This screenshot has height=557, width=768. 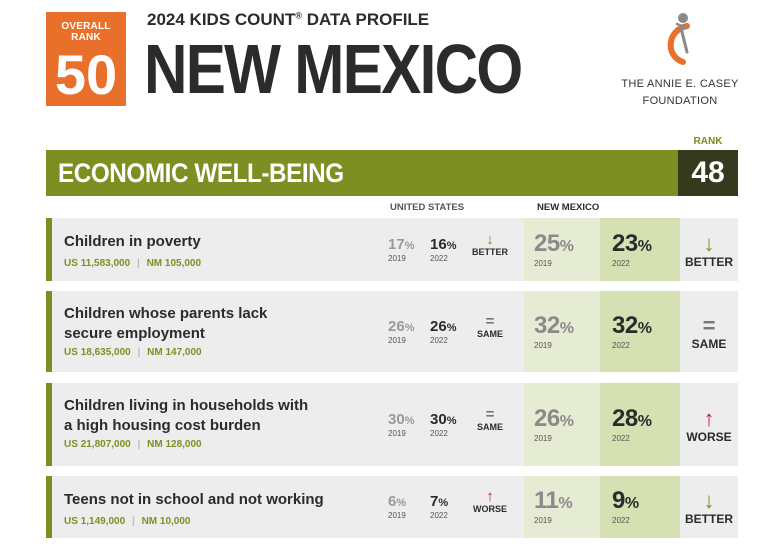 I want to click on column-header-nm: NEW MEXICO, so click(x=568, y=207).